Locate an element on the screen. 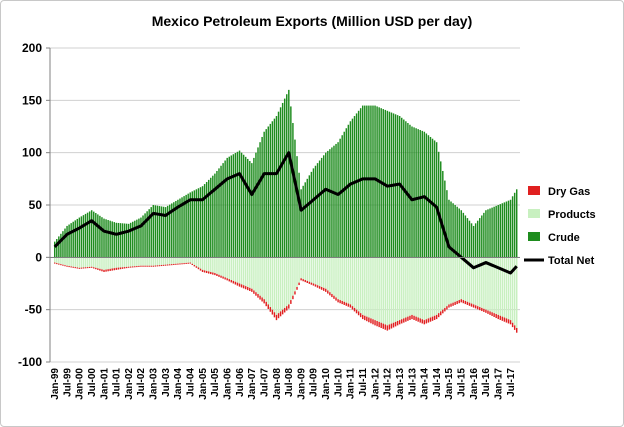  y-tick-label: 150 is located at coordinates (32, 100).